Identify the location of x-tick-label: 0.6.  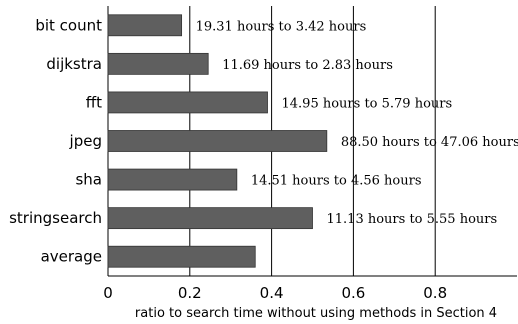
(353, 293).